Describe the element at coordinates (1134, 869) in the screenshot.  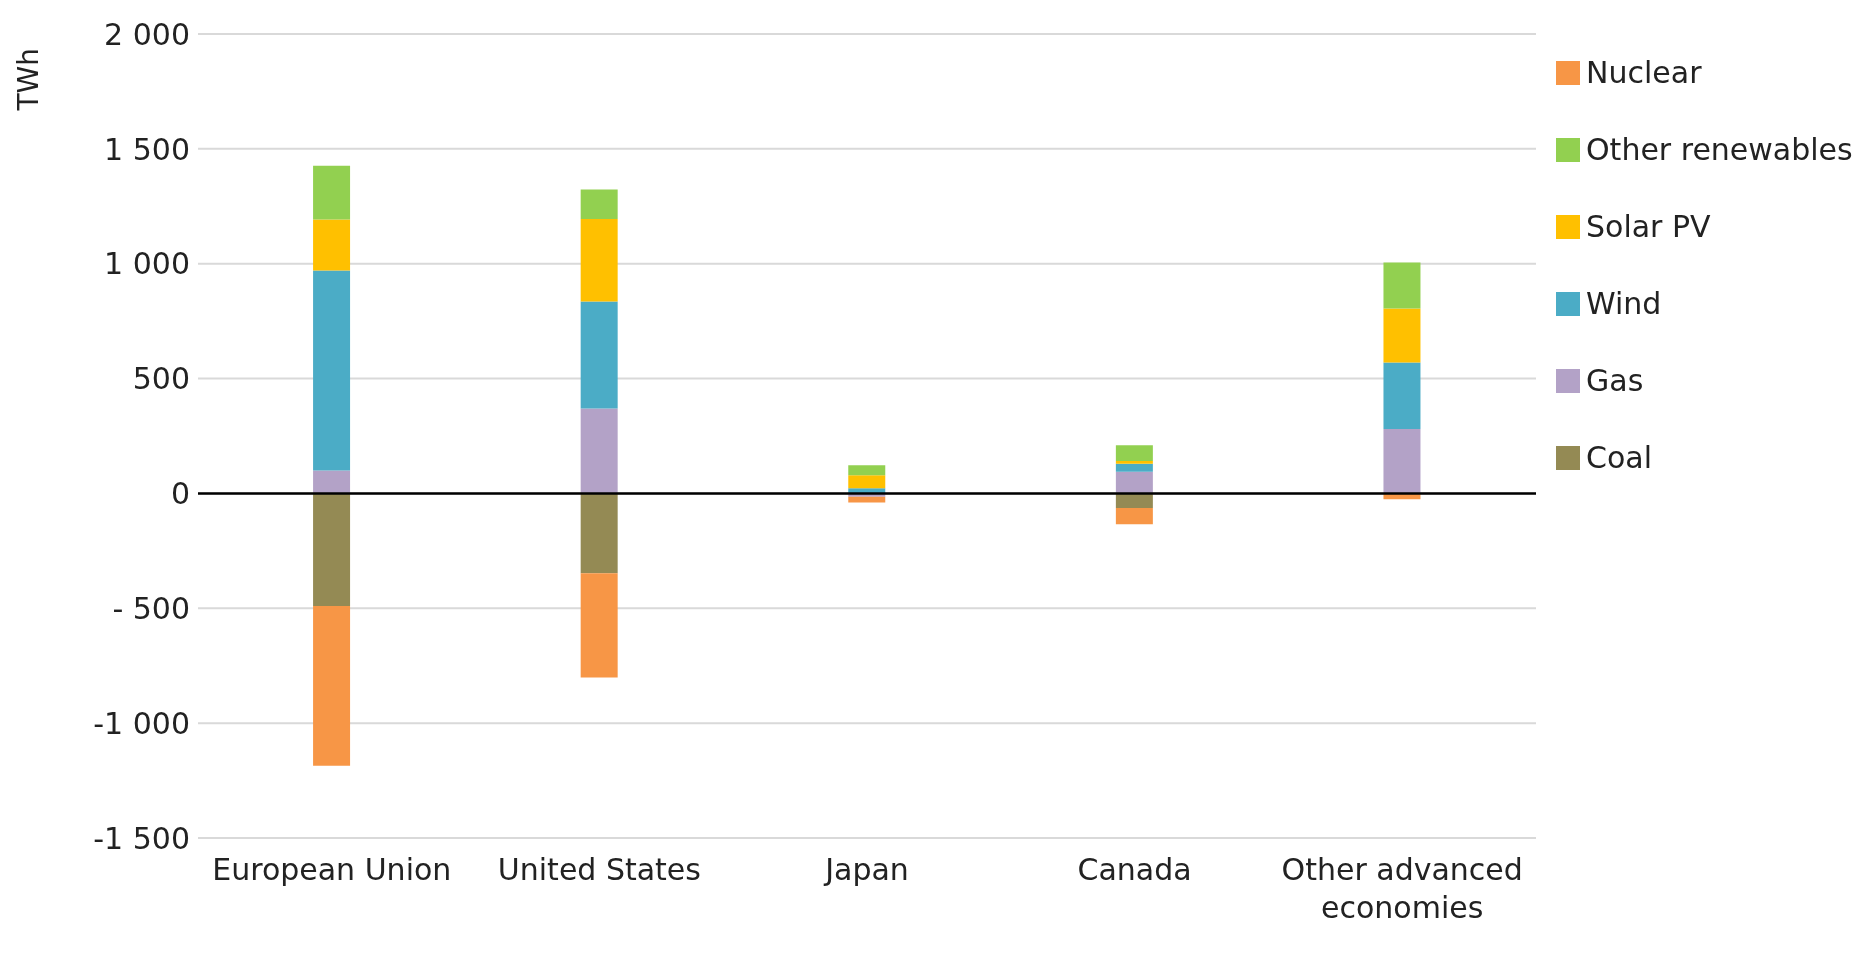
I see `x-tick-label: Canada` at that location.